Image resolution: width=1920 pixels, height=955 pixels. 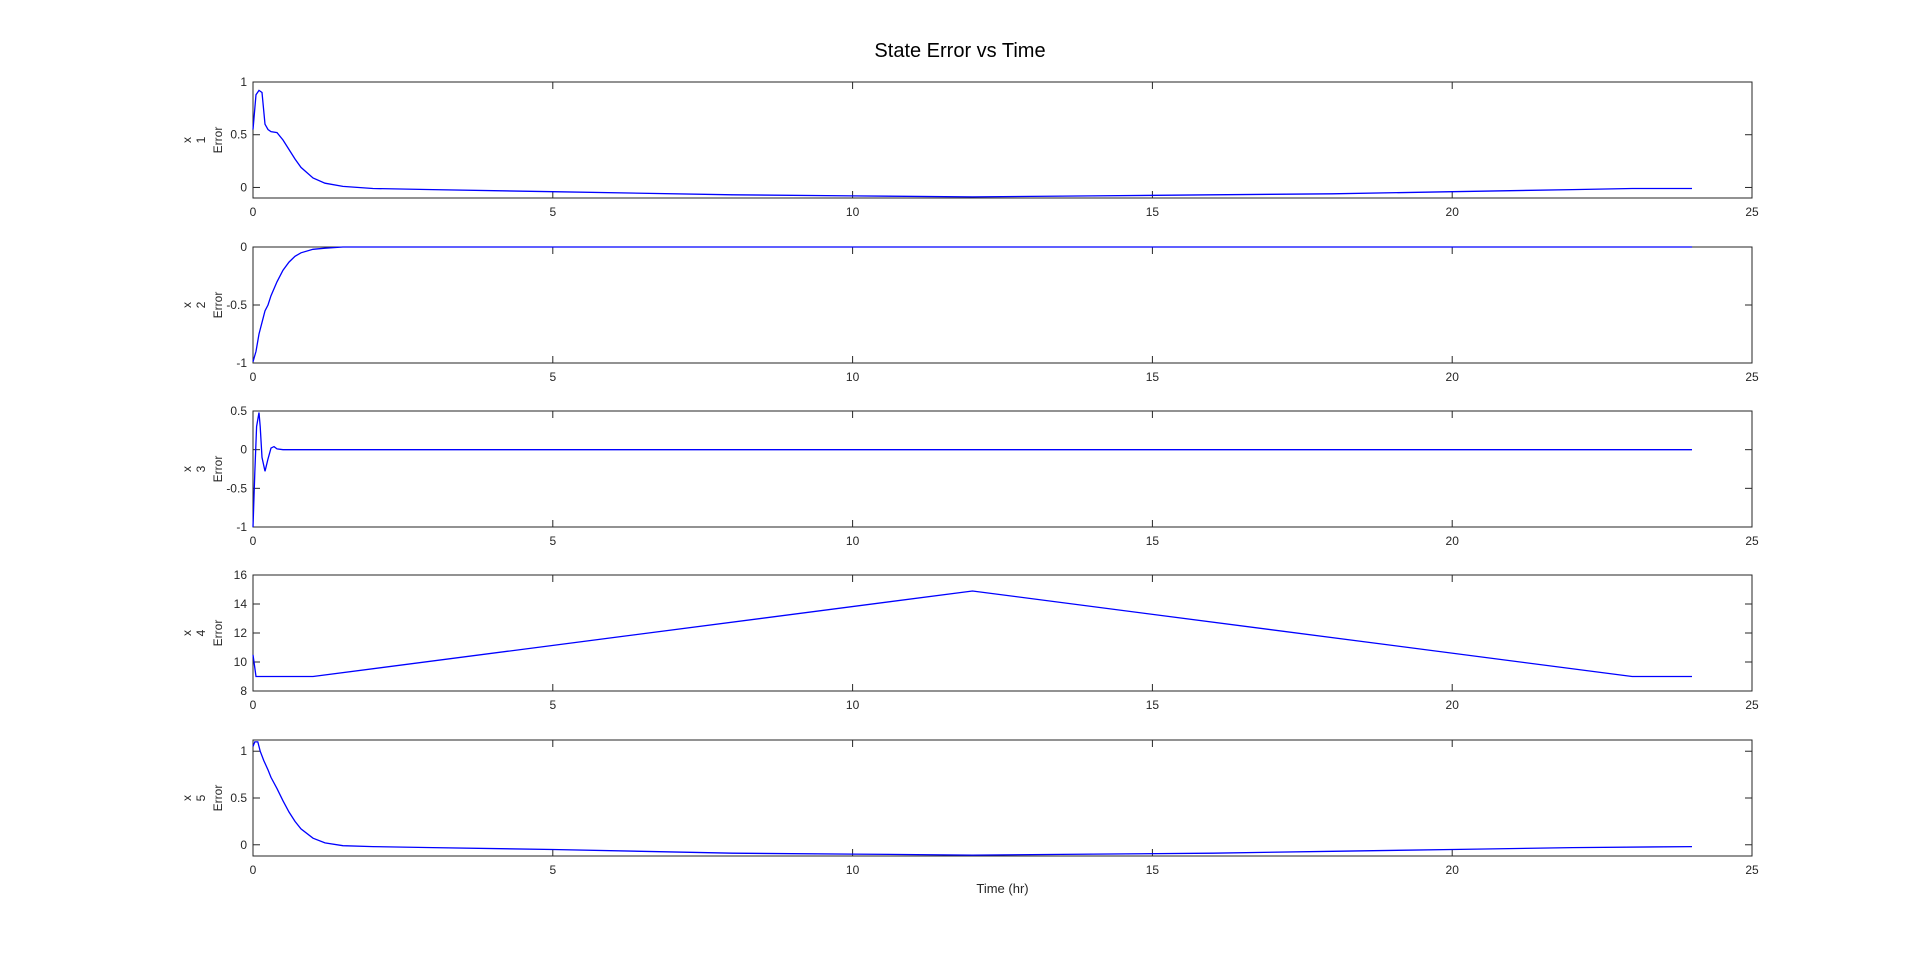 I want to click on subplot-1-xtick-label: 10, so click(x=853, y=212).